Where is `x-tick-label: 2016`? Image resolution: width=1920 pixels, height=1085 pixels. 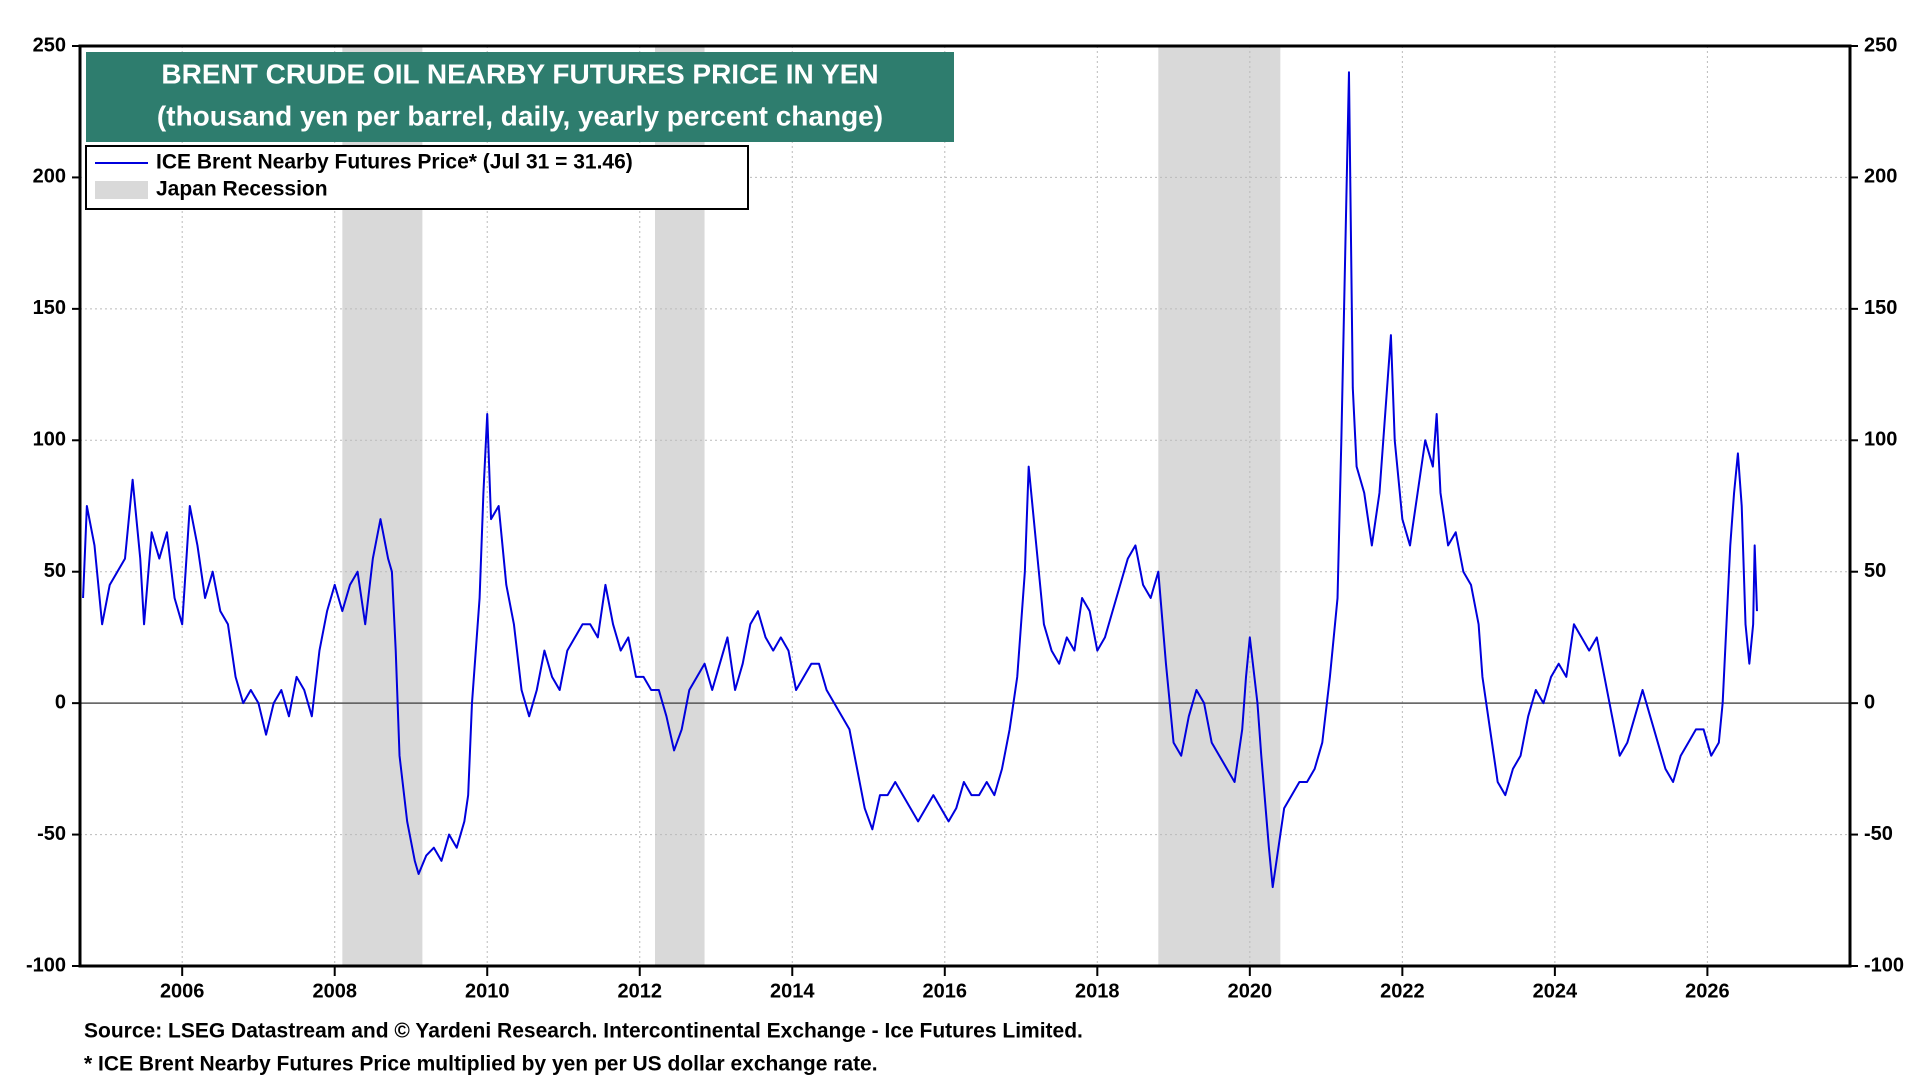
x-tick-label: 2016 is located at coordinates (945, 991).